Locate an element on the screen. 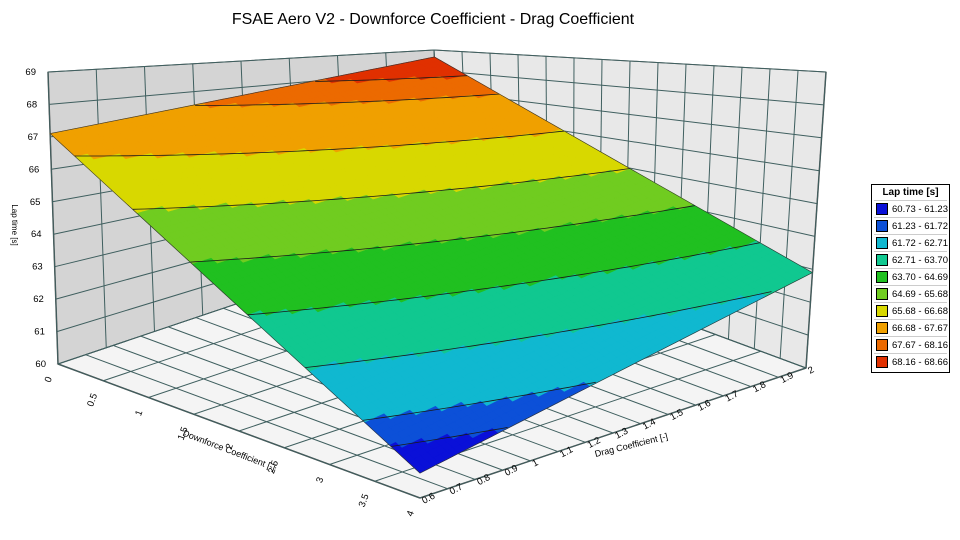  legend-label: 61.72 - 62.71 is located at coordinates (920, 243).